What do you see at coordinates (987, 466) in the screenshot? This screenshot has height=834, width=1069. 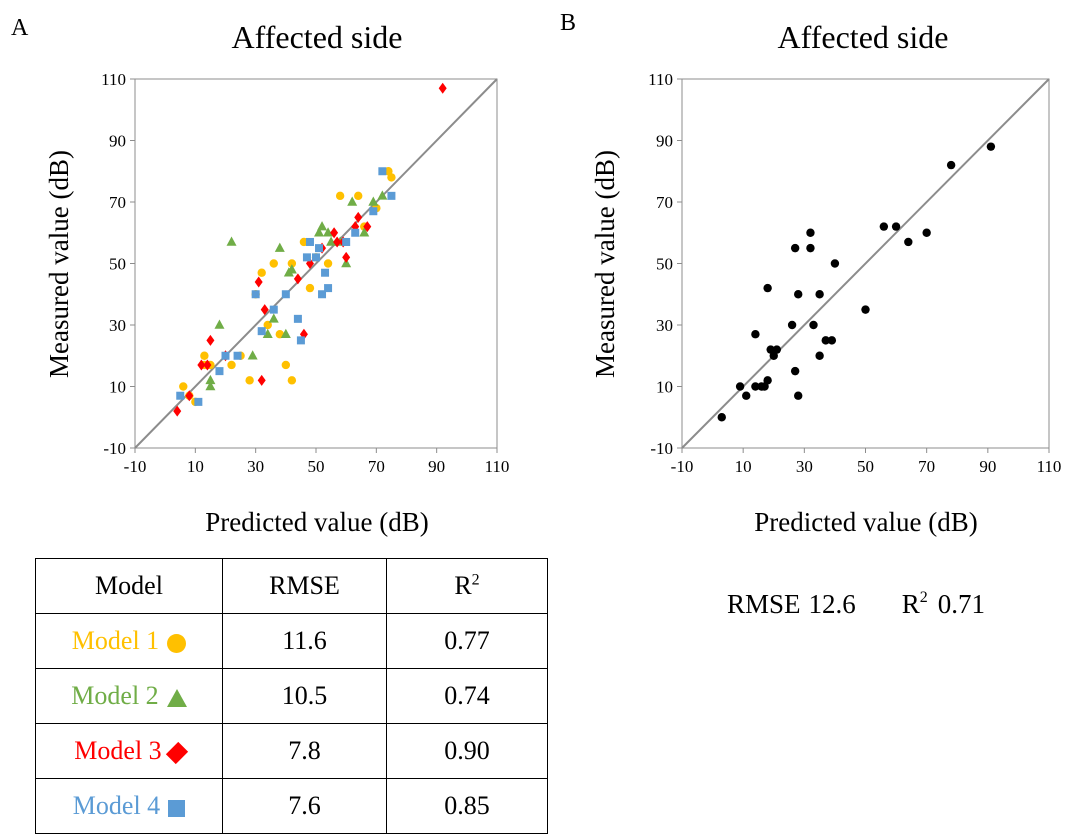 I see `x-tick-label: 90` at bounding box center [987, 466].